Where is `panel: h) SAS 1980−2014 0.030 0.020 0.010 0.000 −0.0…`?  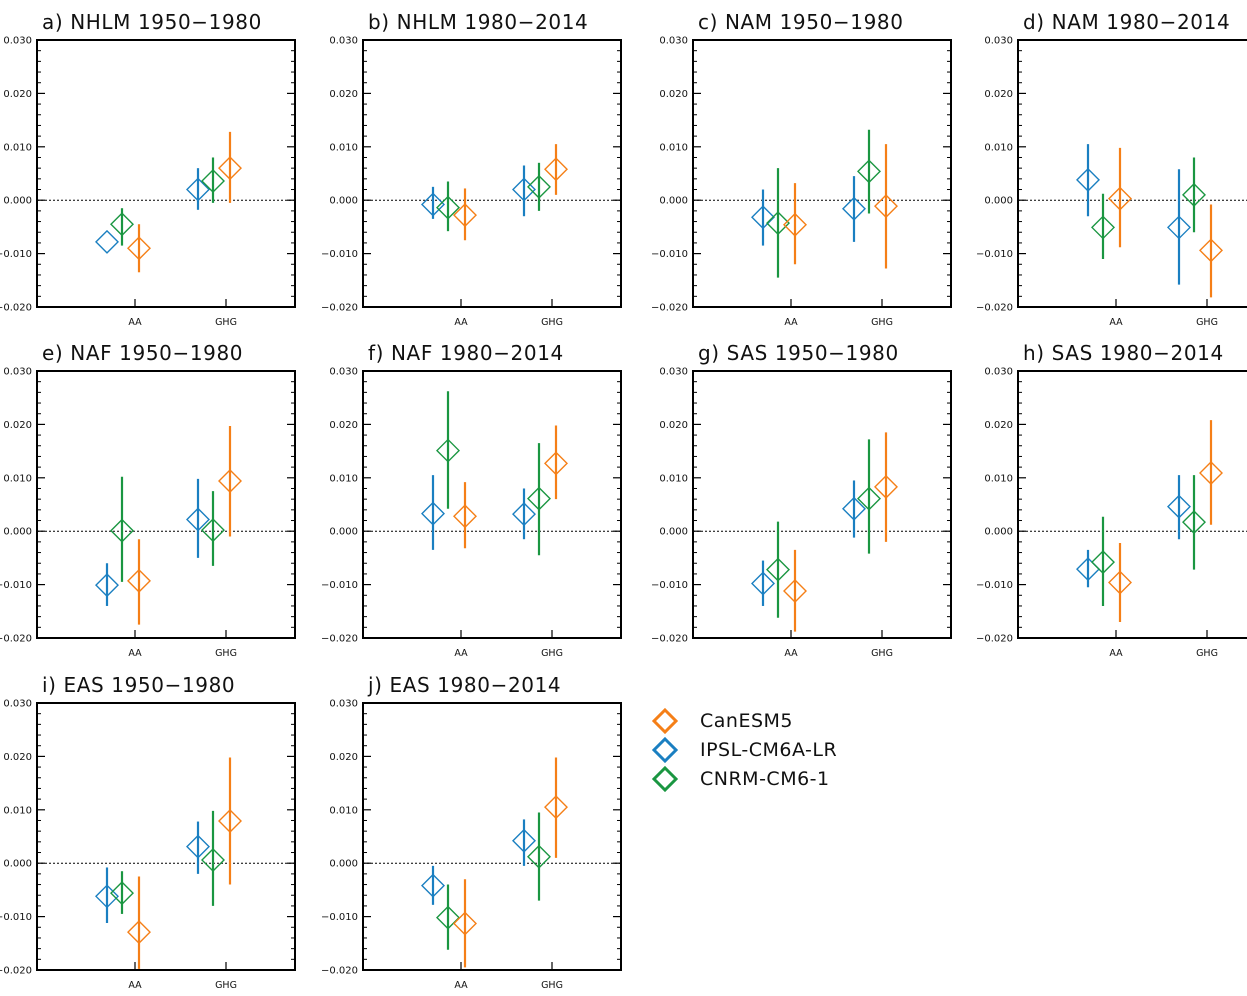 panel: h) SAS 1980−2014 0.030 0.020 0.010 0.000 −0.0… is located at coordinates (1111, 500).